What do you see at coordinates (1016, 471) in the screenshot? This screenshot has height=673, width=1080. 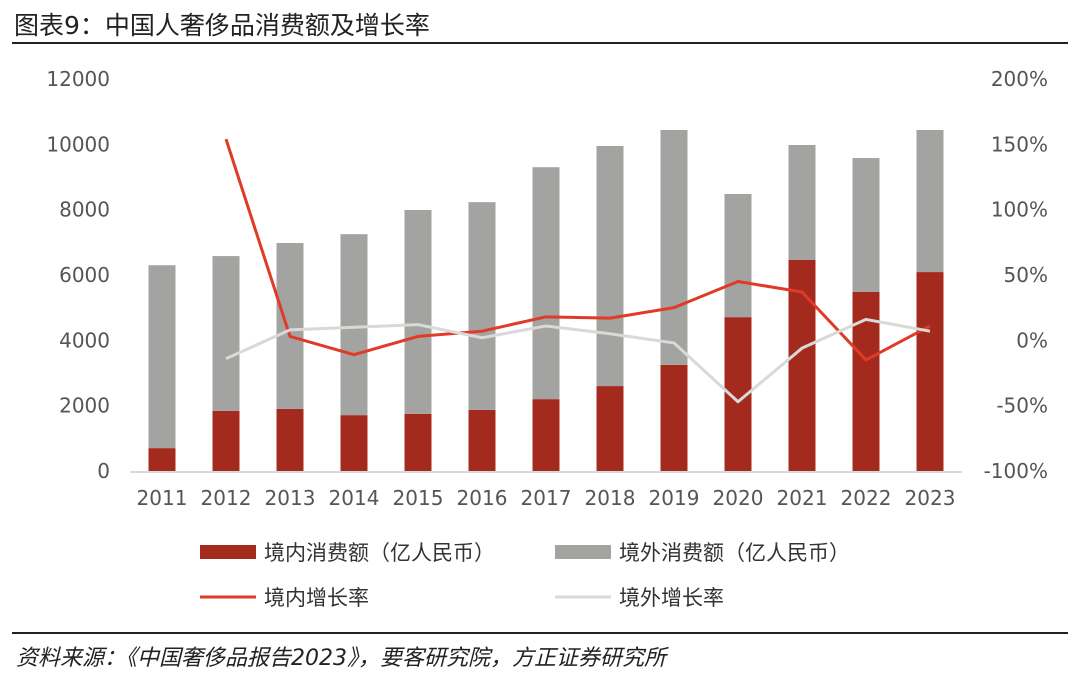 I see `y2-tick-label: -100%` at bounding box center [1016, 471].